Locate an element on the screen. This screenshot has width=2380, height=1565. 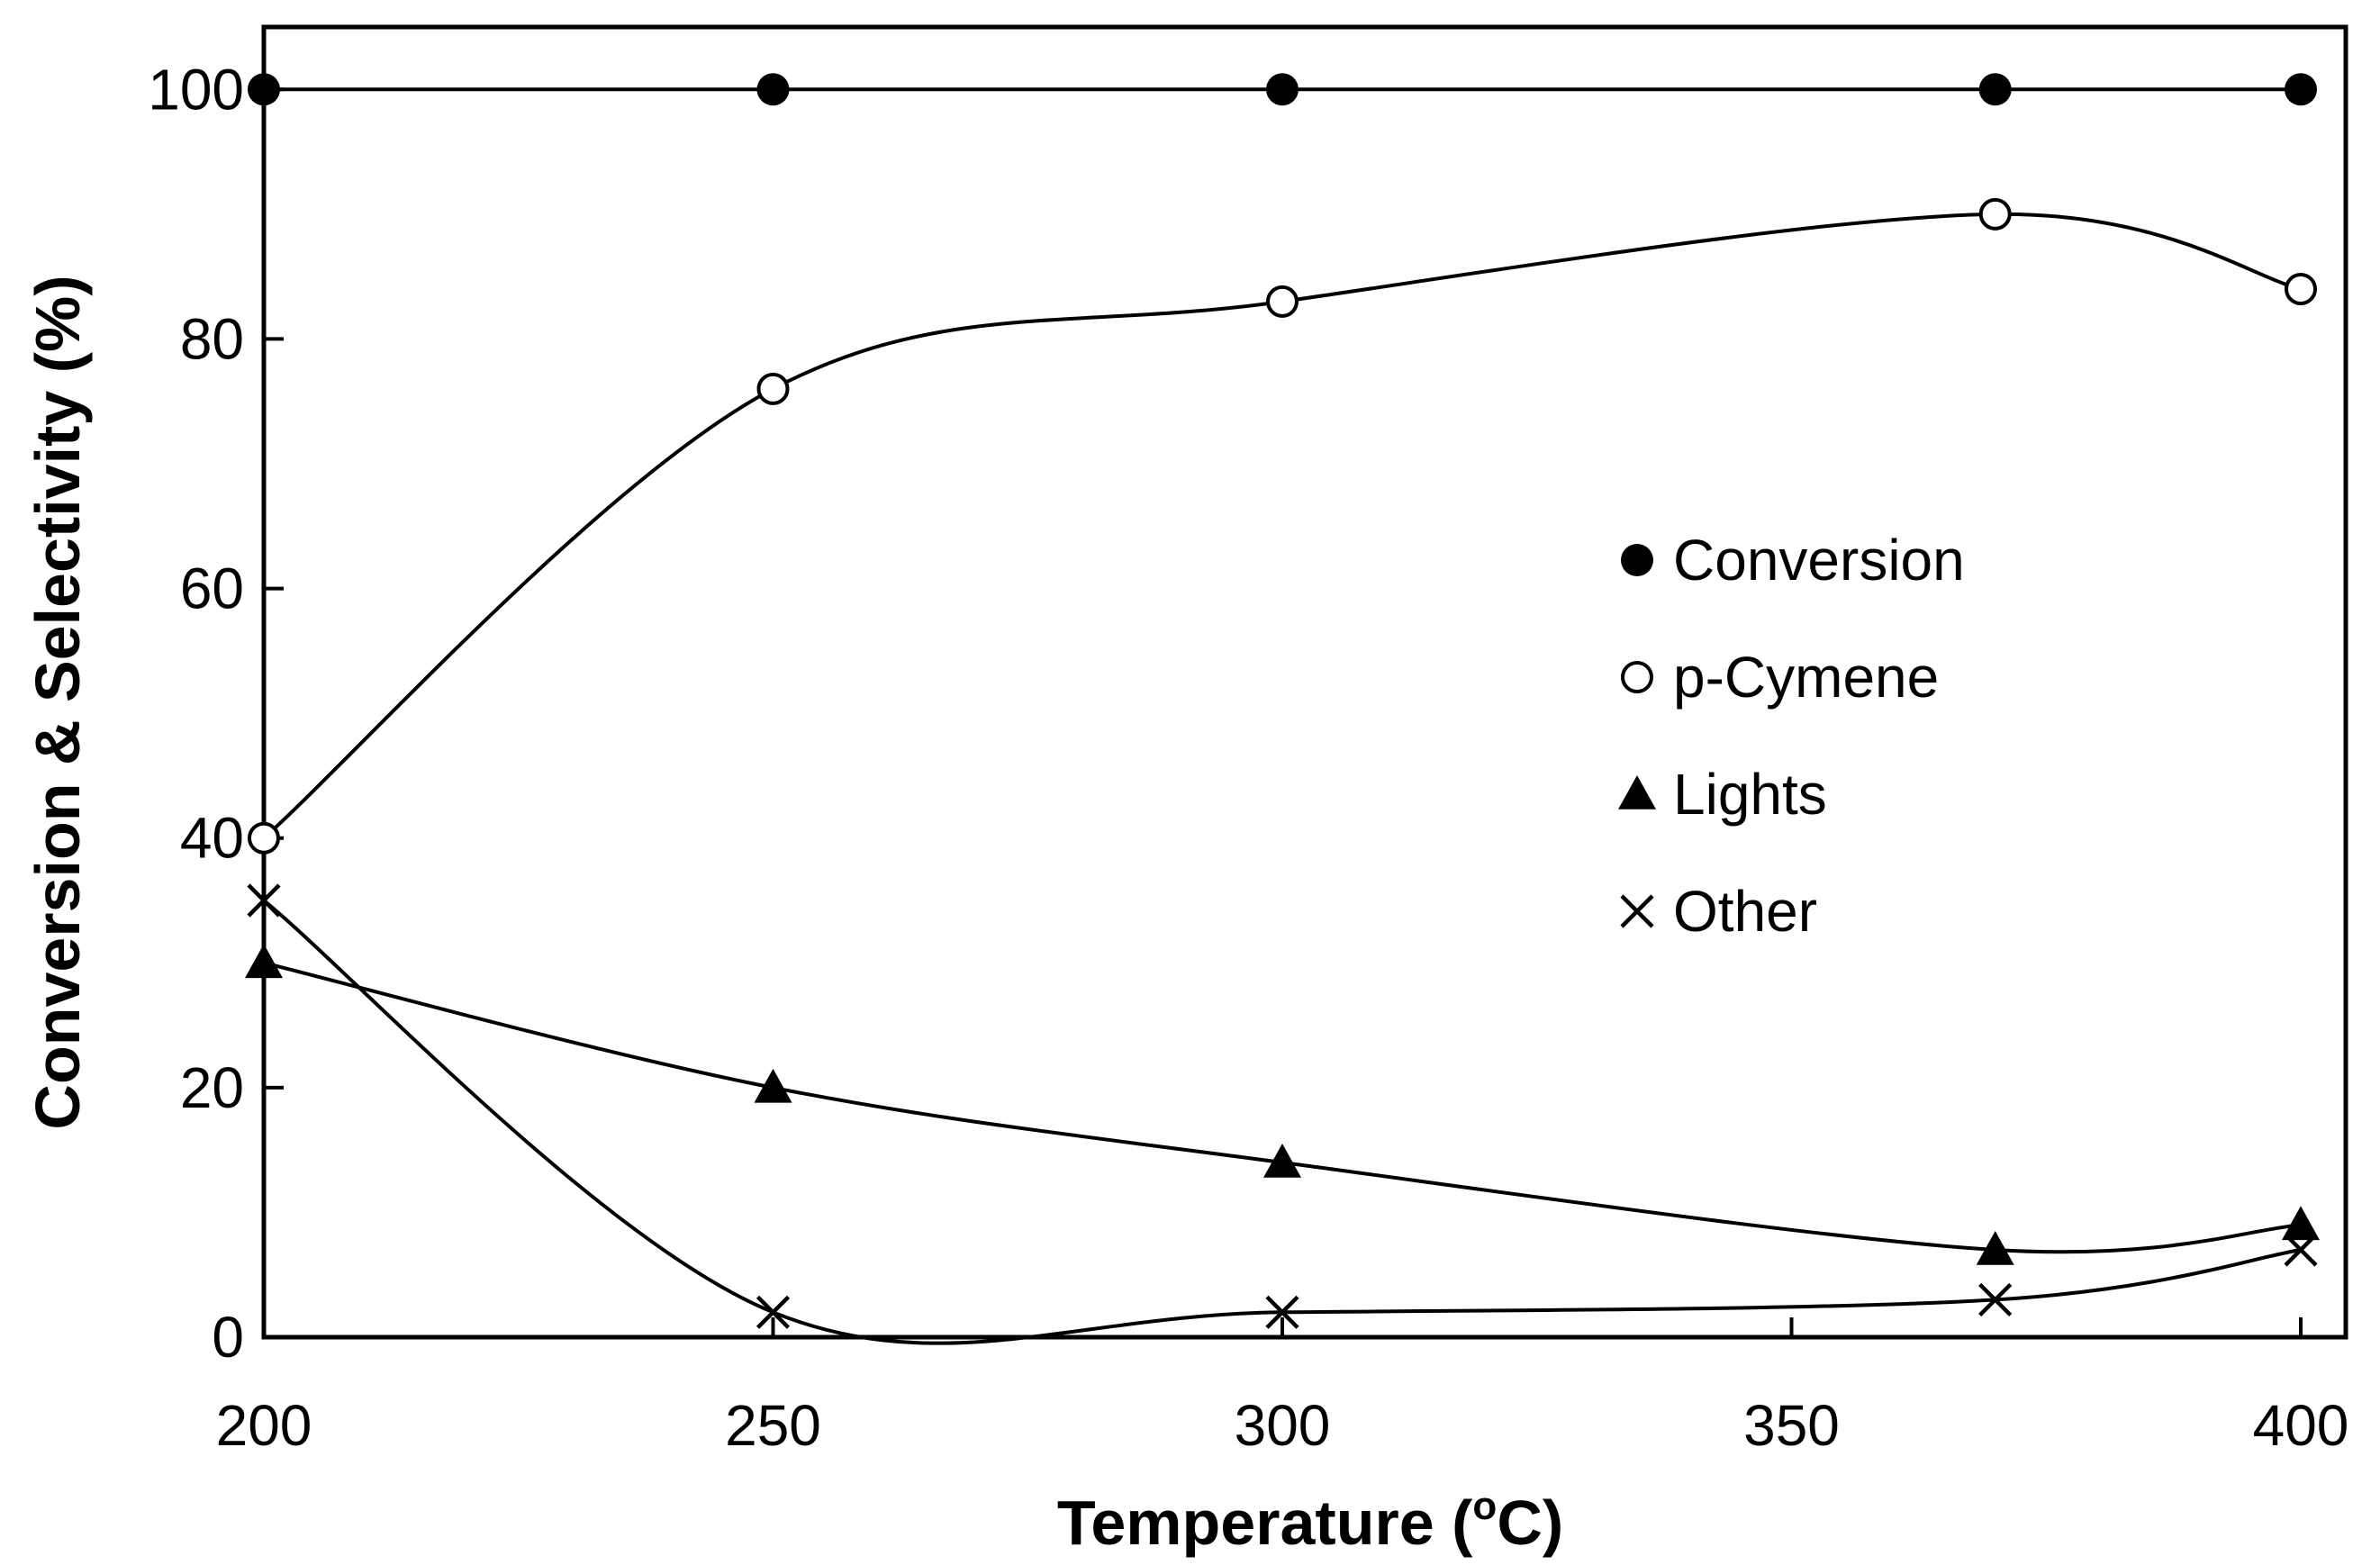
legend-label-p-cymene: p-Cymene is located at coordinates (1806, 677).